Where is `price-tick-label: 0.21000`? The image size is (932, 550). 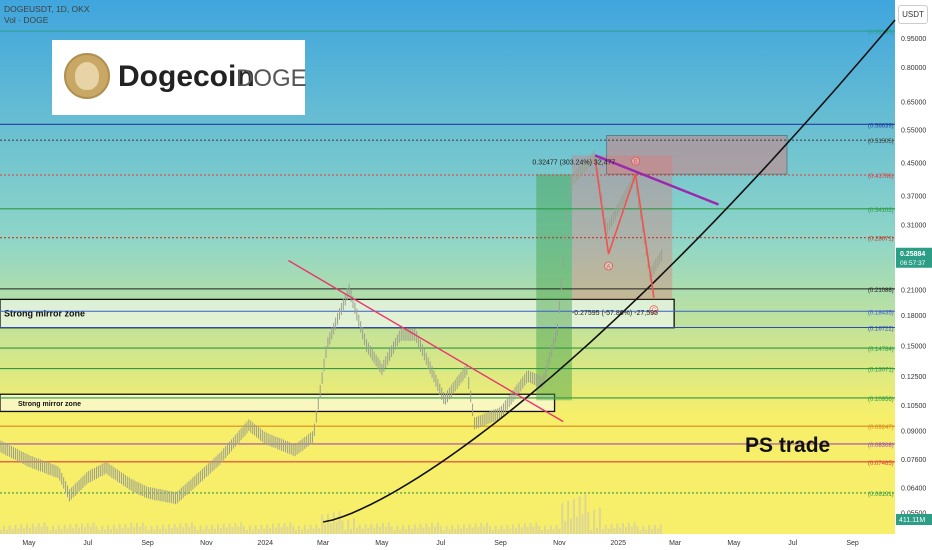
price-tick-label: 0.21000 is located at coordinates (913, 291).